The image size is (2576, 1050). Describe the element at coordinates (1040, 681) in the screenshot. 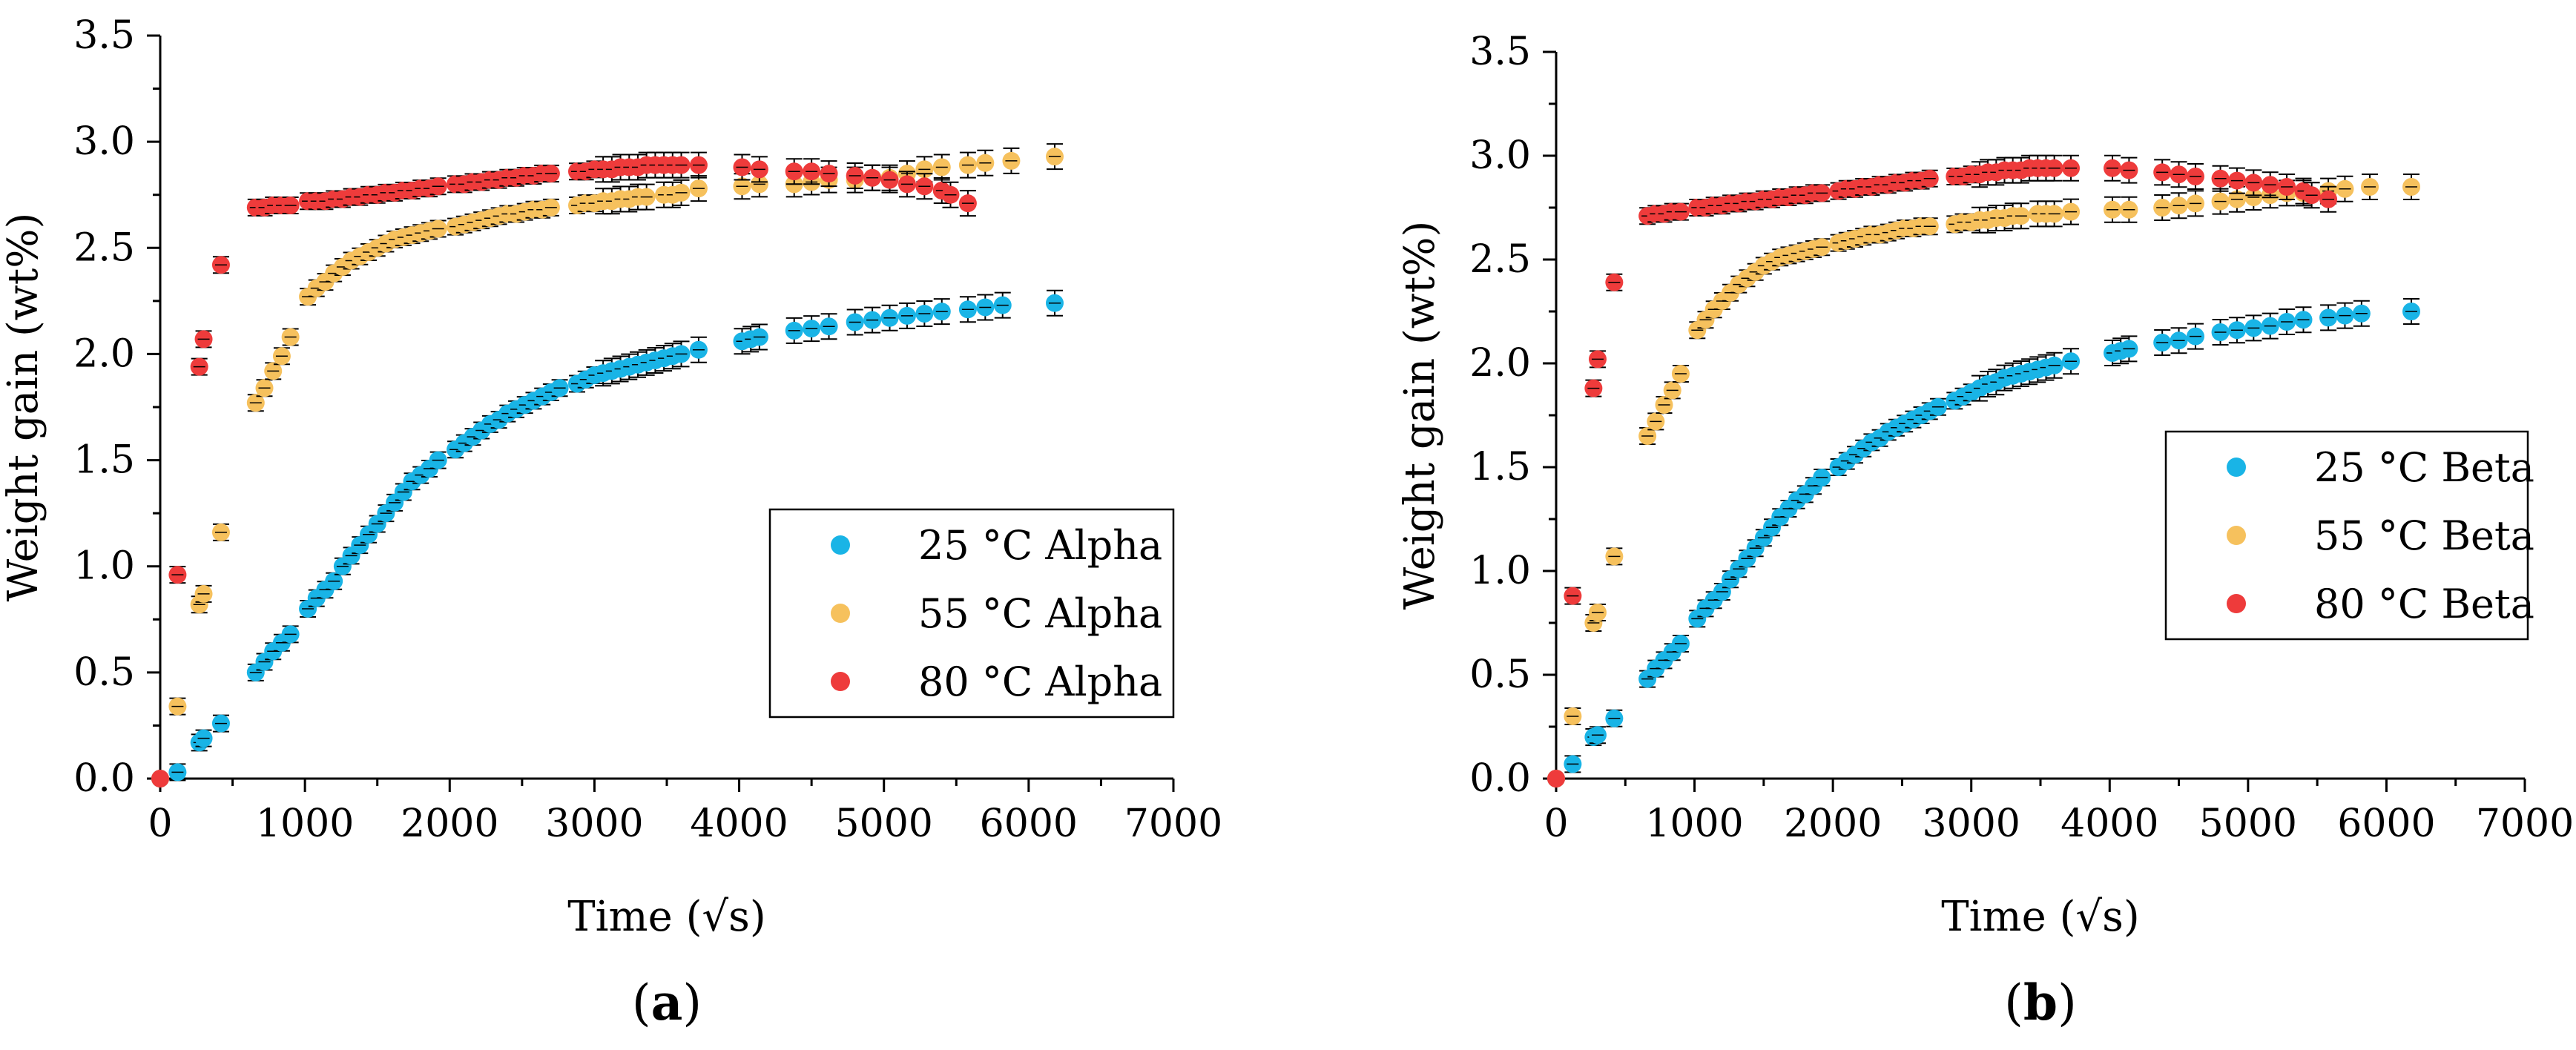

I see `legend-label: 80 °C Alpha` at that location.